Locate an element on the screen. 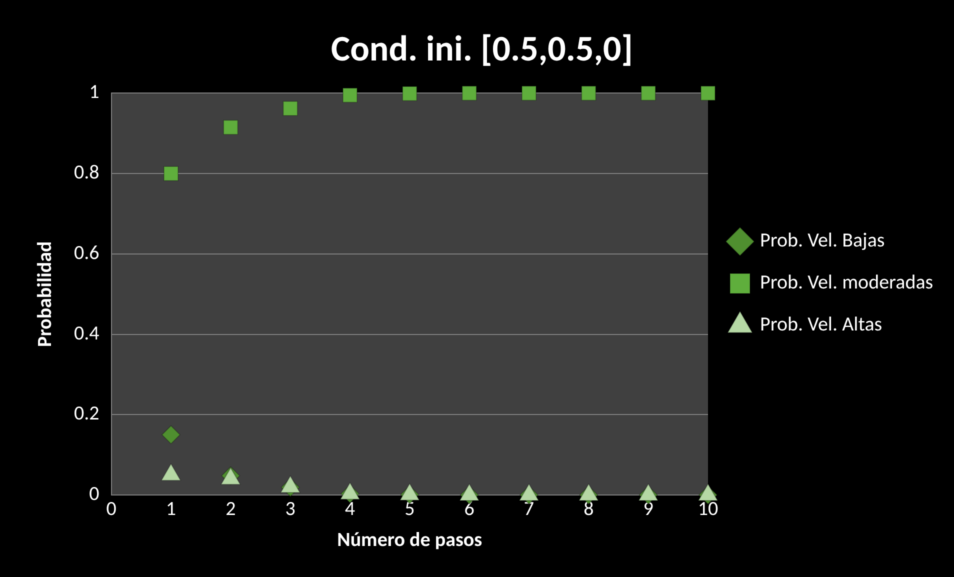 The image size is (954, 577). chart-title: Cond. ini. [0.5,0.5,0] is located at coordinates (482, 48).